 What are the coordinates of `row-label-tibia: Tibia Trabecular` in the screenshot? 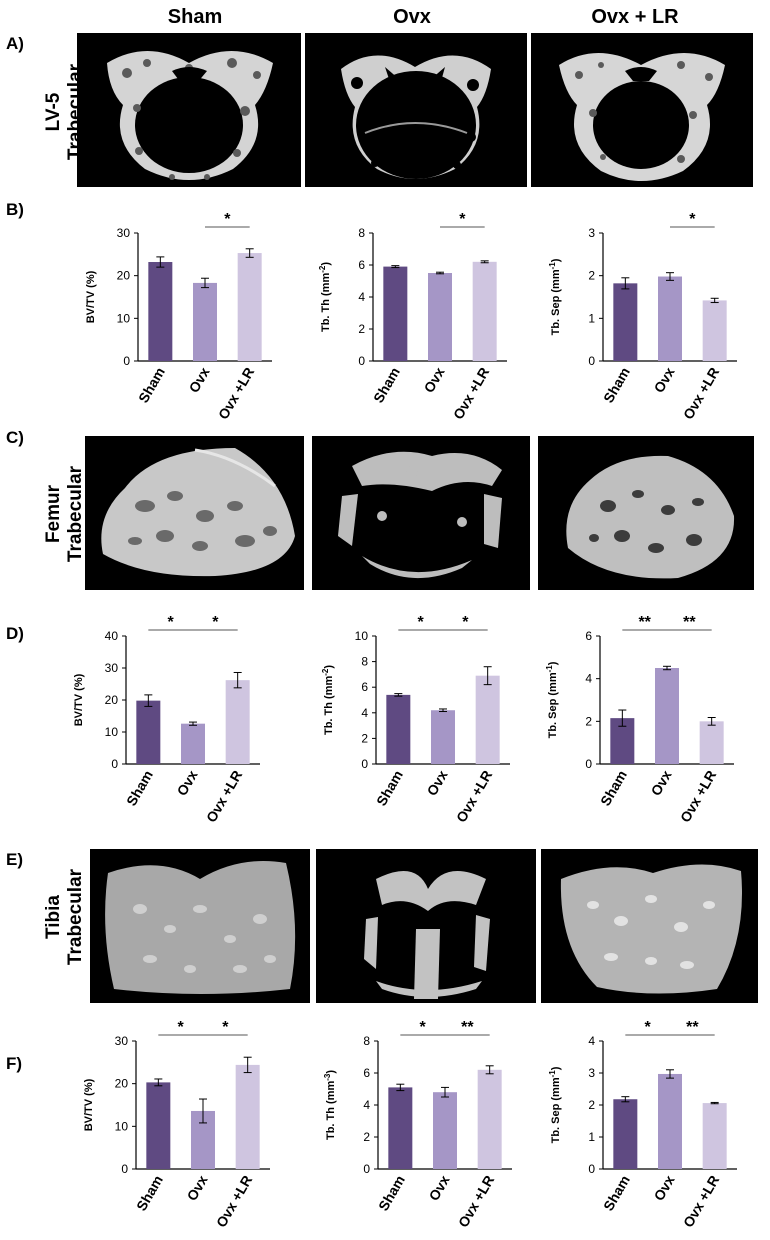 It's located at (65, 917).